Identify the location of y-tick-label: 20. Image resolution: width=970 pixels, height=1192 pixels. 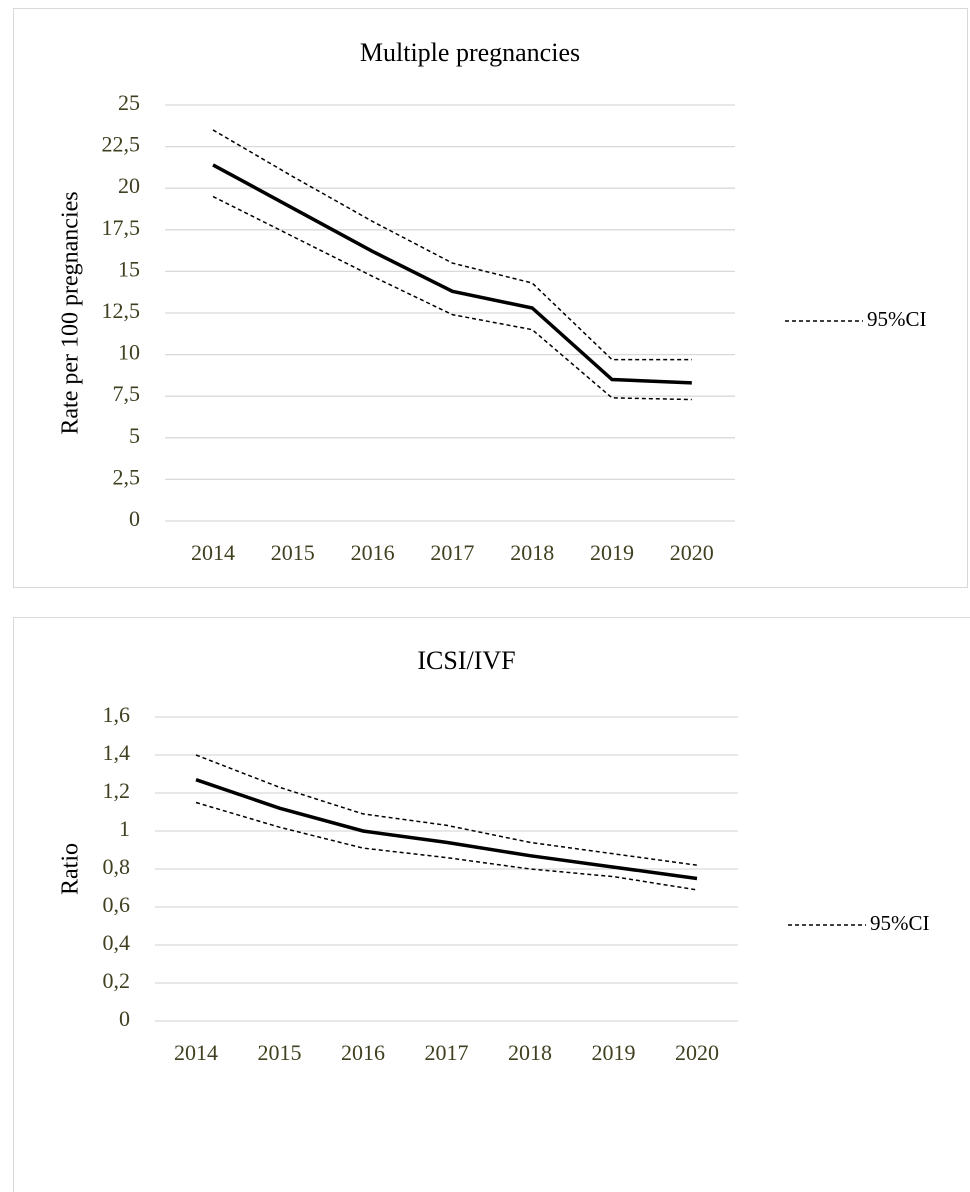
(129, 185).